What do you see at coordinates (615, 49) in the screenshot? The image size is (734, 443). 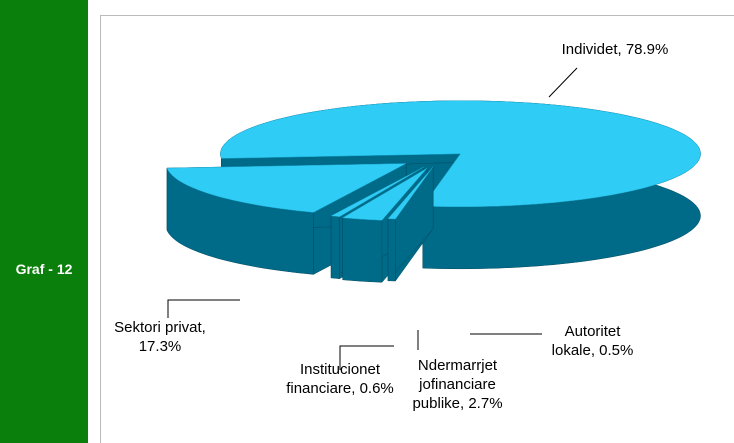 I see `data-label: Individet, 78.9%` at bounding box center [615, 49].